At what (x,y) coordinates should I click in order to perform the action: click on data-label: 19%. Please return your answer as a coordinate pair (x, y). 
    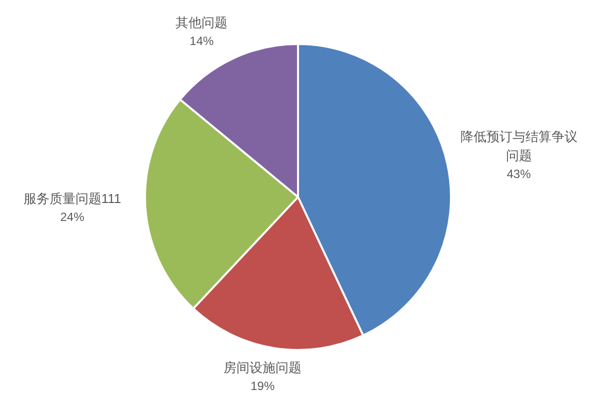
    Looking at the image, I should click on (263, 387).